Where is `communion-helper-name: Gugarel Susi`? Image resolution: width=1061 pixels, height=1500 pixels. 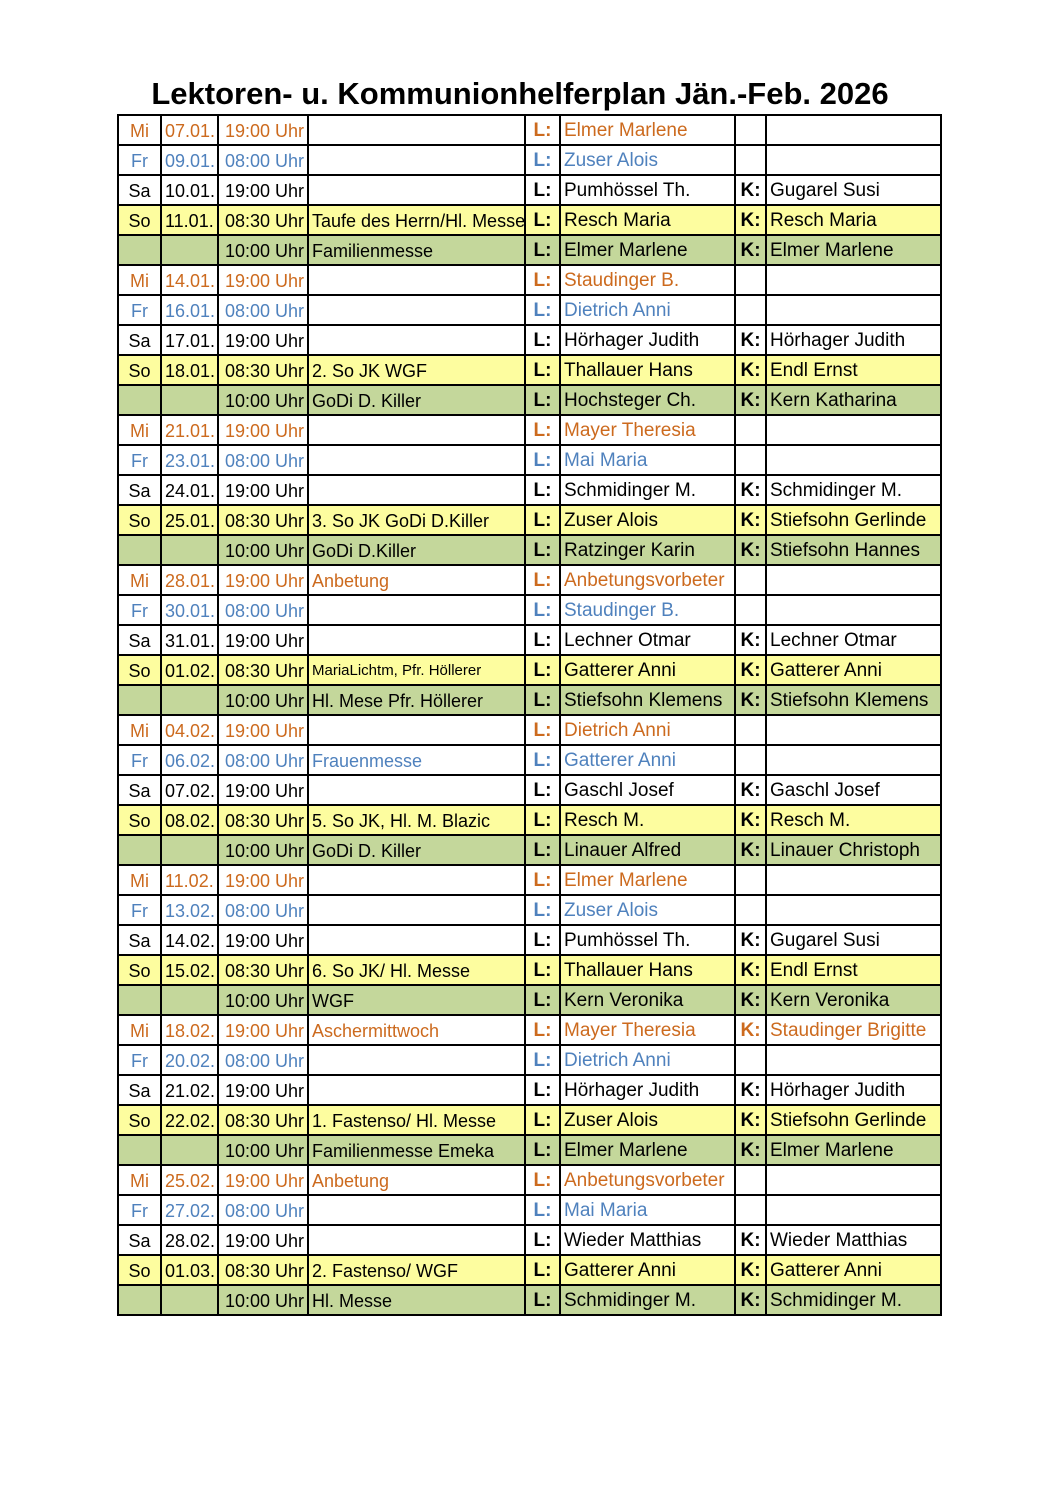
communion-helper-name: Gugarel Susi is located at coordinates (853, 190).